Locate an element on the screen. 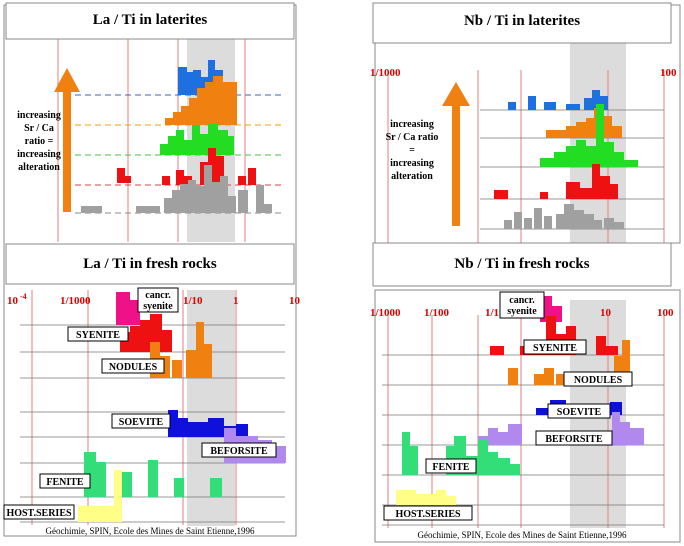  nb-fresh-tick-10: 10 is located at coordinates (606, 313).